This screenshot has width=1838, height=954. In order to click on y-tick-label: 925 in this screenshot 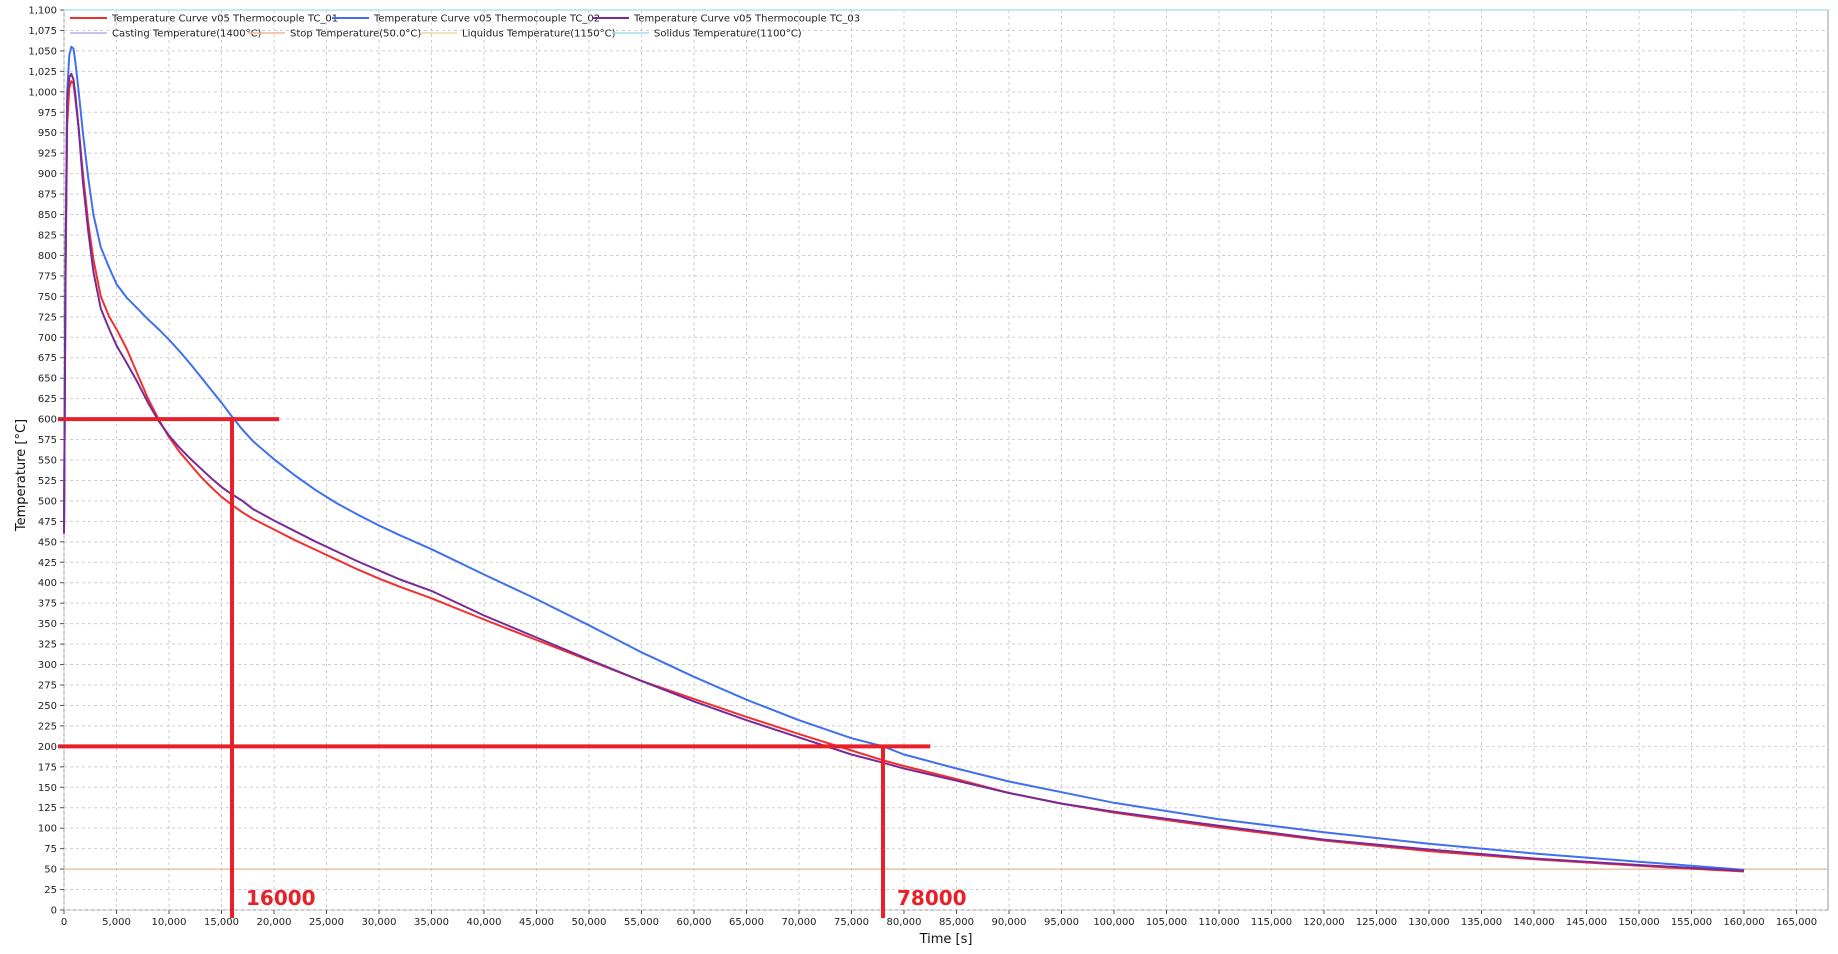, I will do `click(47, 154)`.